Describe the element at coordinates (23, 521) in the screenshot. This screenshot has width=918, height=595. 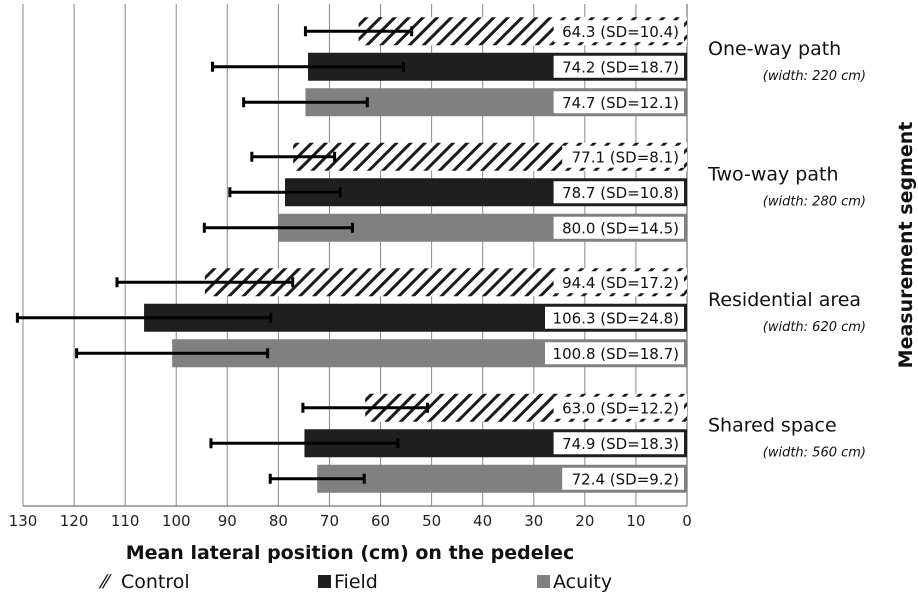
I see `x-tick-label: 130` at that location.